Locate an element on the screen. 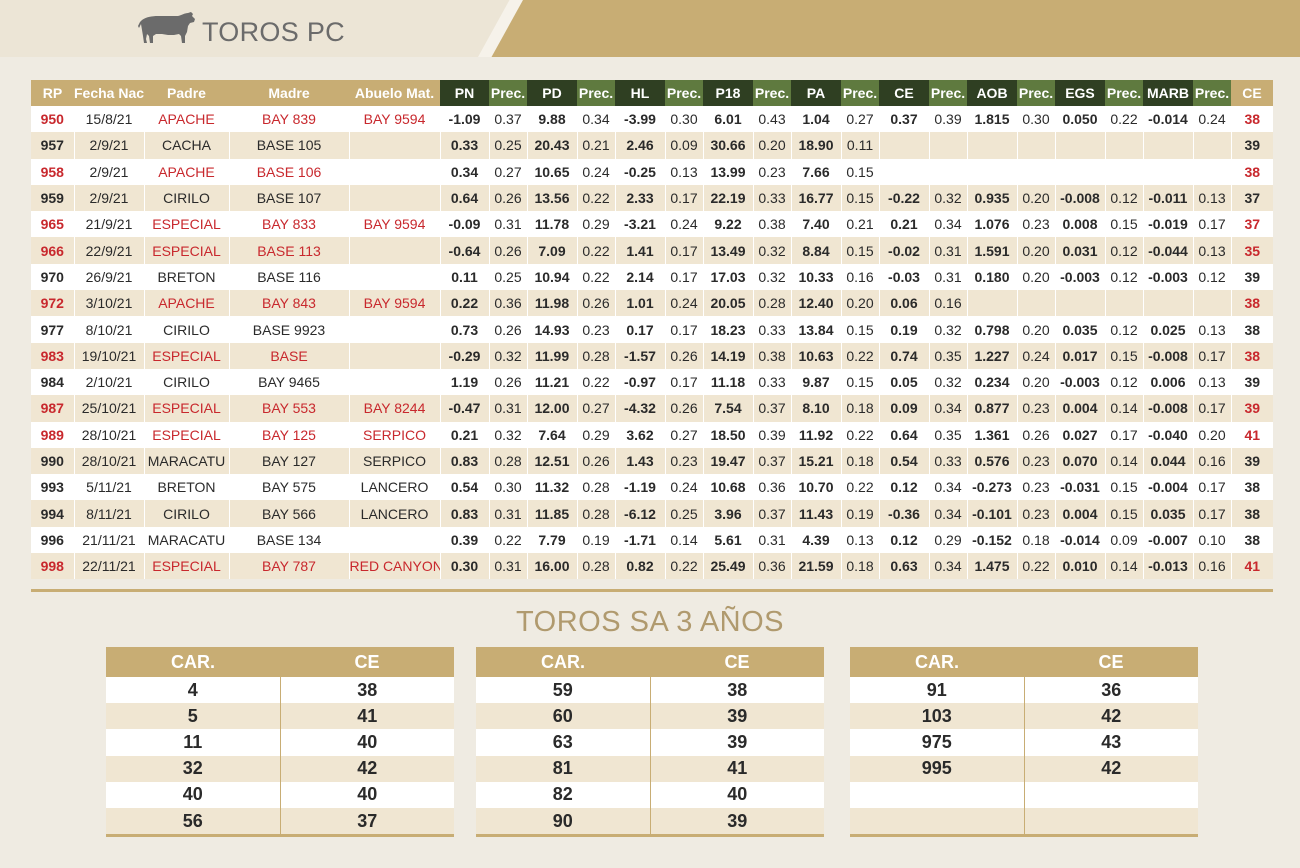 This screenshot has width=1300, height=868. padre-cell: APACHE is located at coordinates (186, 119).